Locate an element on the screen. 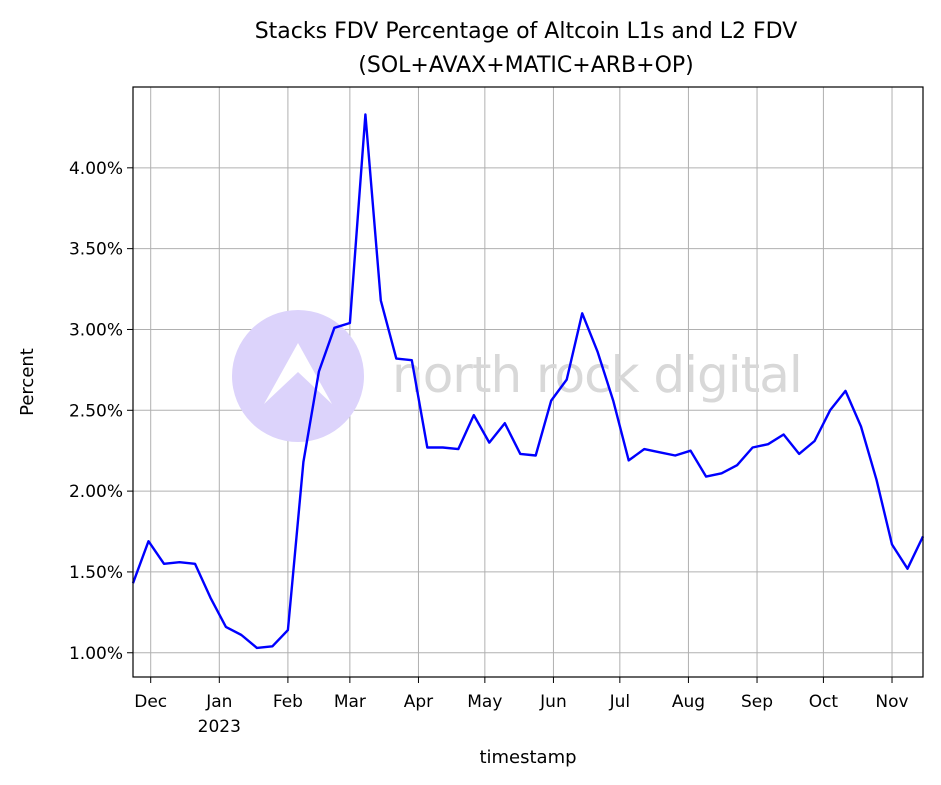 This screenshot has height=785, width=941. x-tick-sublabel-1: 2023 is located at coordinates (219, 727).